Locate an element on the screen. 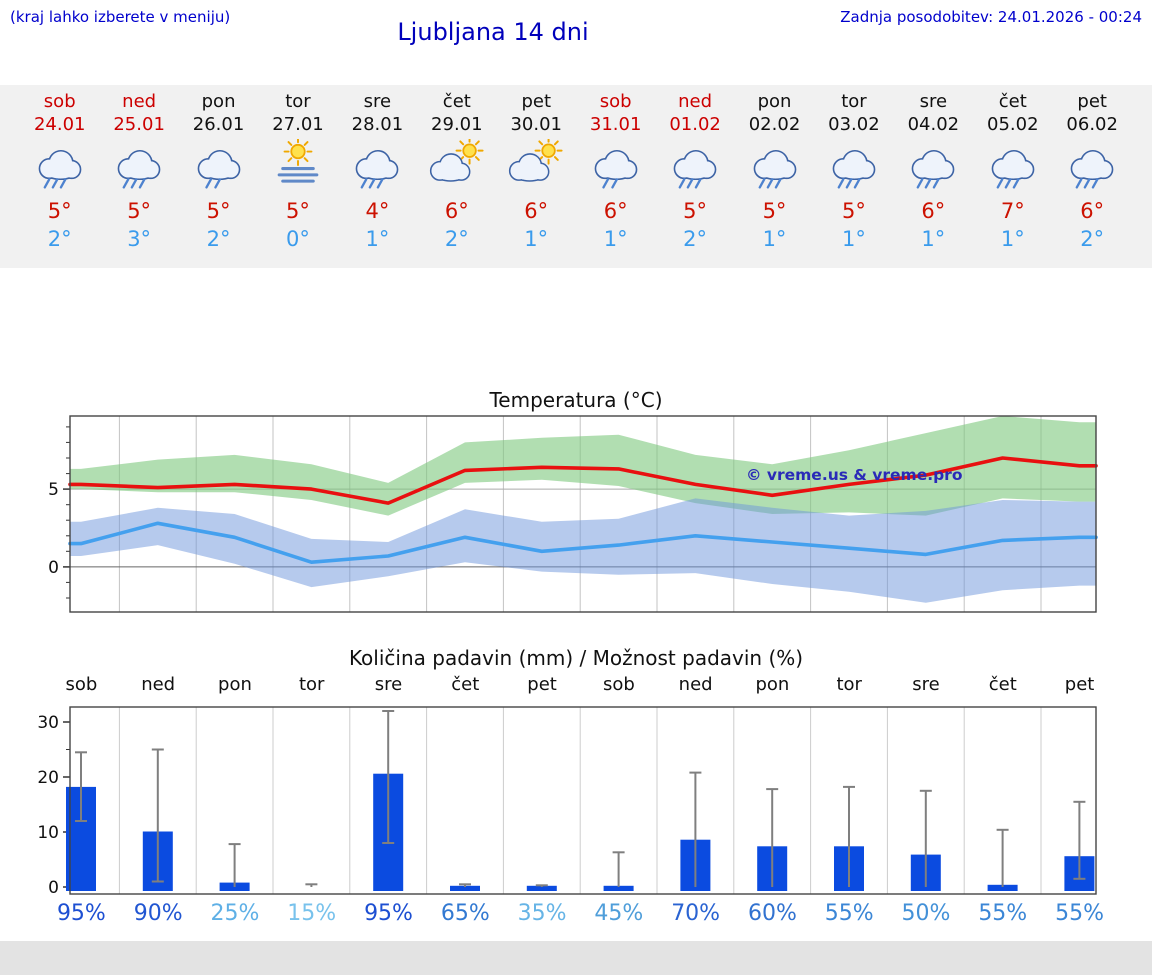 The height and width of the screenshot is (975, 1152). day-column-7: pet 30.01 6° 1° is located at coordinates (536, 176).